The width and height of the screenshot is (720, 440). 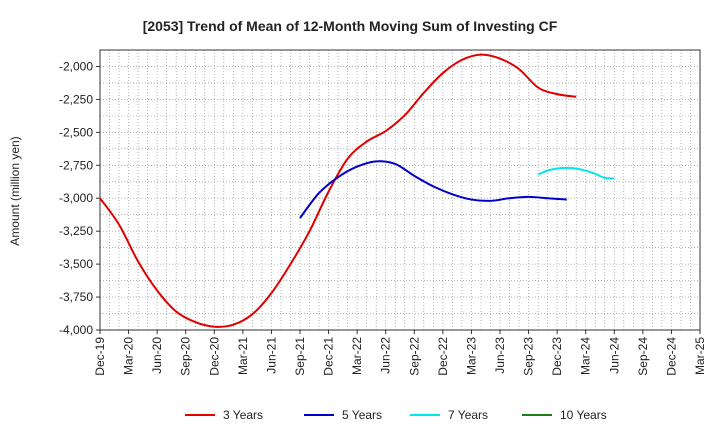 What do you see at coordinates (700, 356) in the screenshot?
I see `x-tick-label: Mar-25` at bounding box center [700, 356].